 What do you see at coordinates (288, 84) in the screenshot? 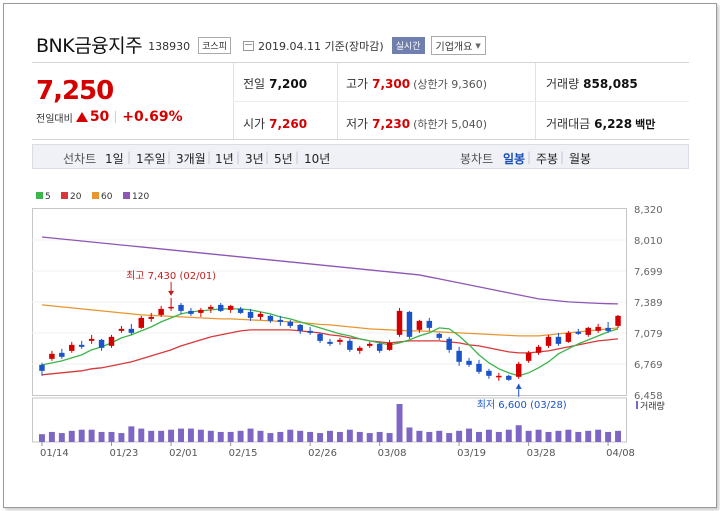
I see `prev-close-value: 7,200` at bounding box center [288, 84].